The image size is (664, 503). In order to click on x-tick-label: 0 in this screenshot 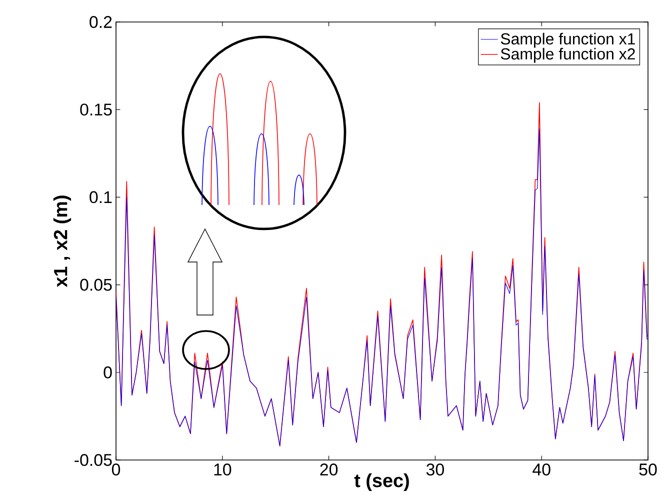, I will do `click(116, 470)`.